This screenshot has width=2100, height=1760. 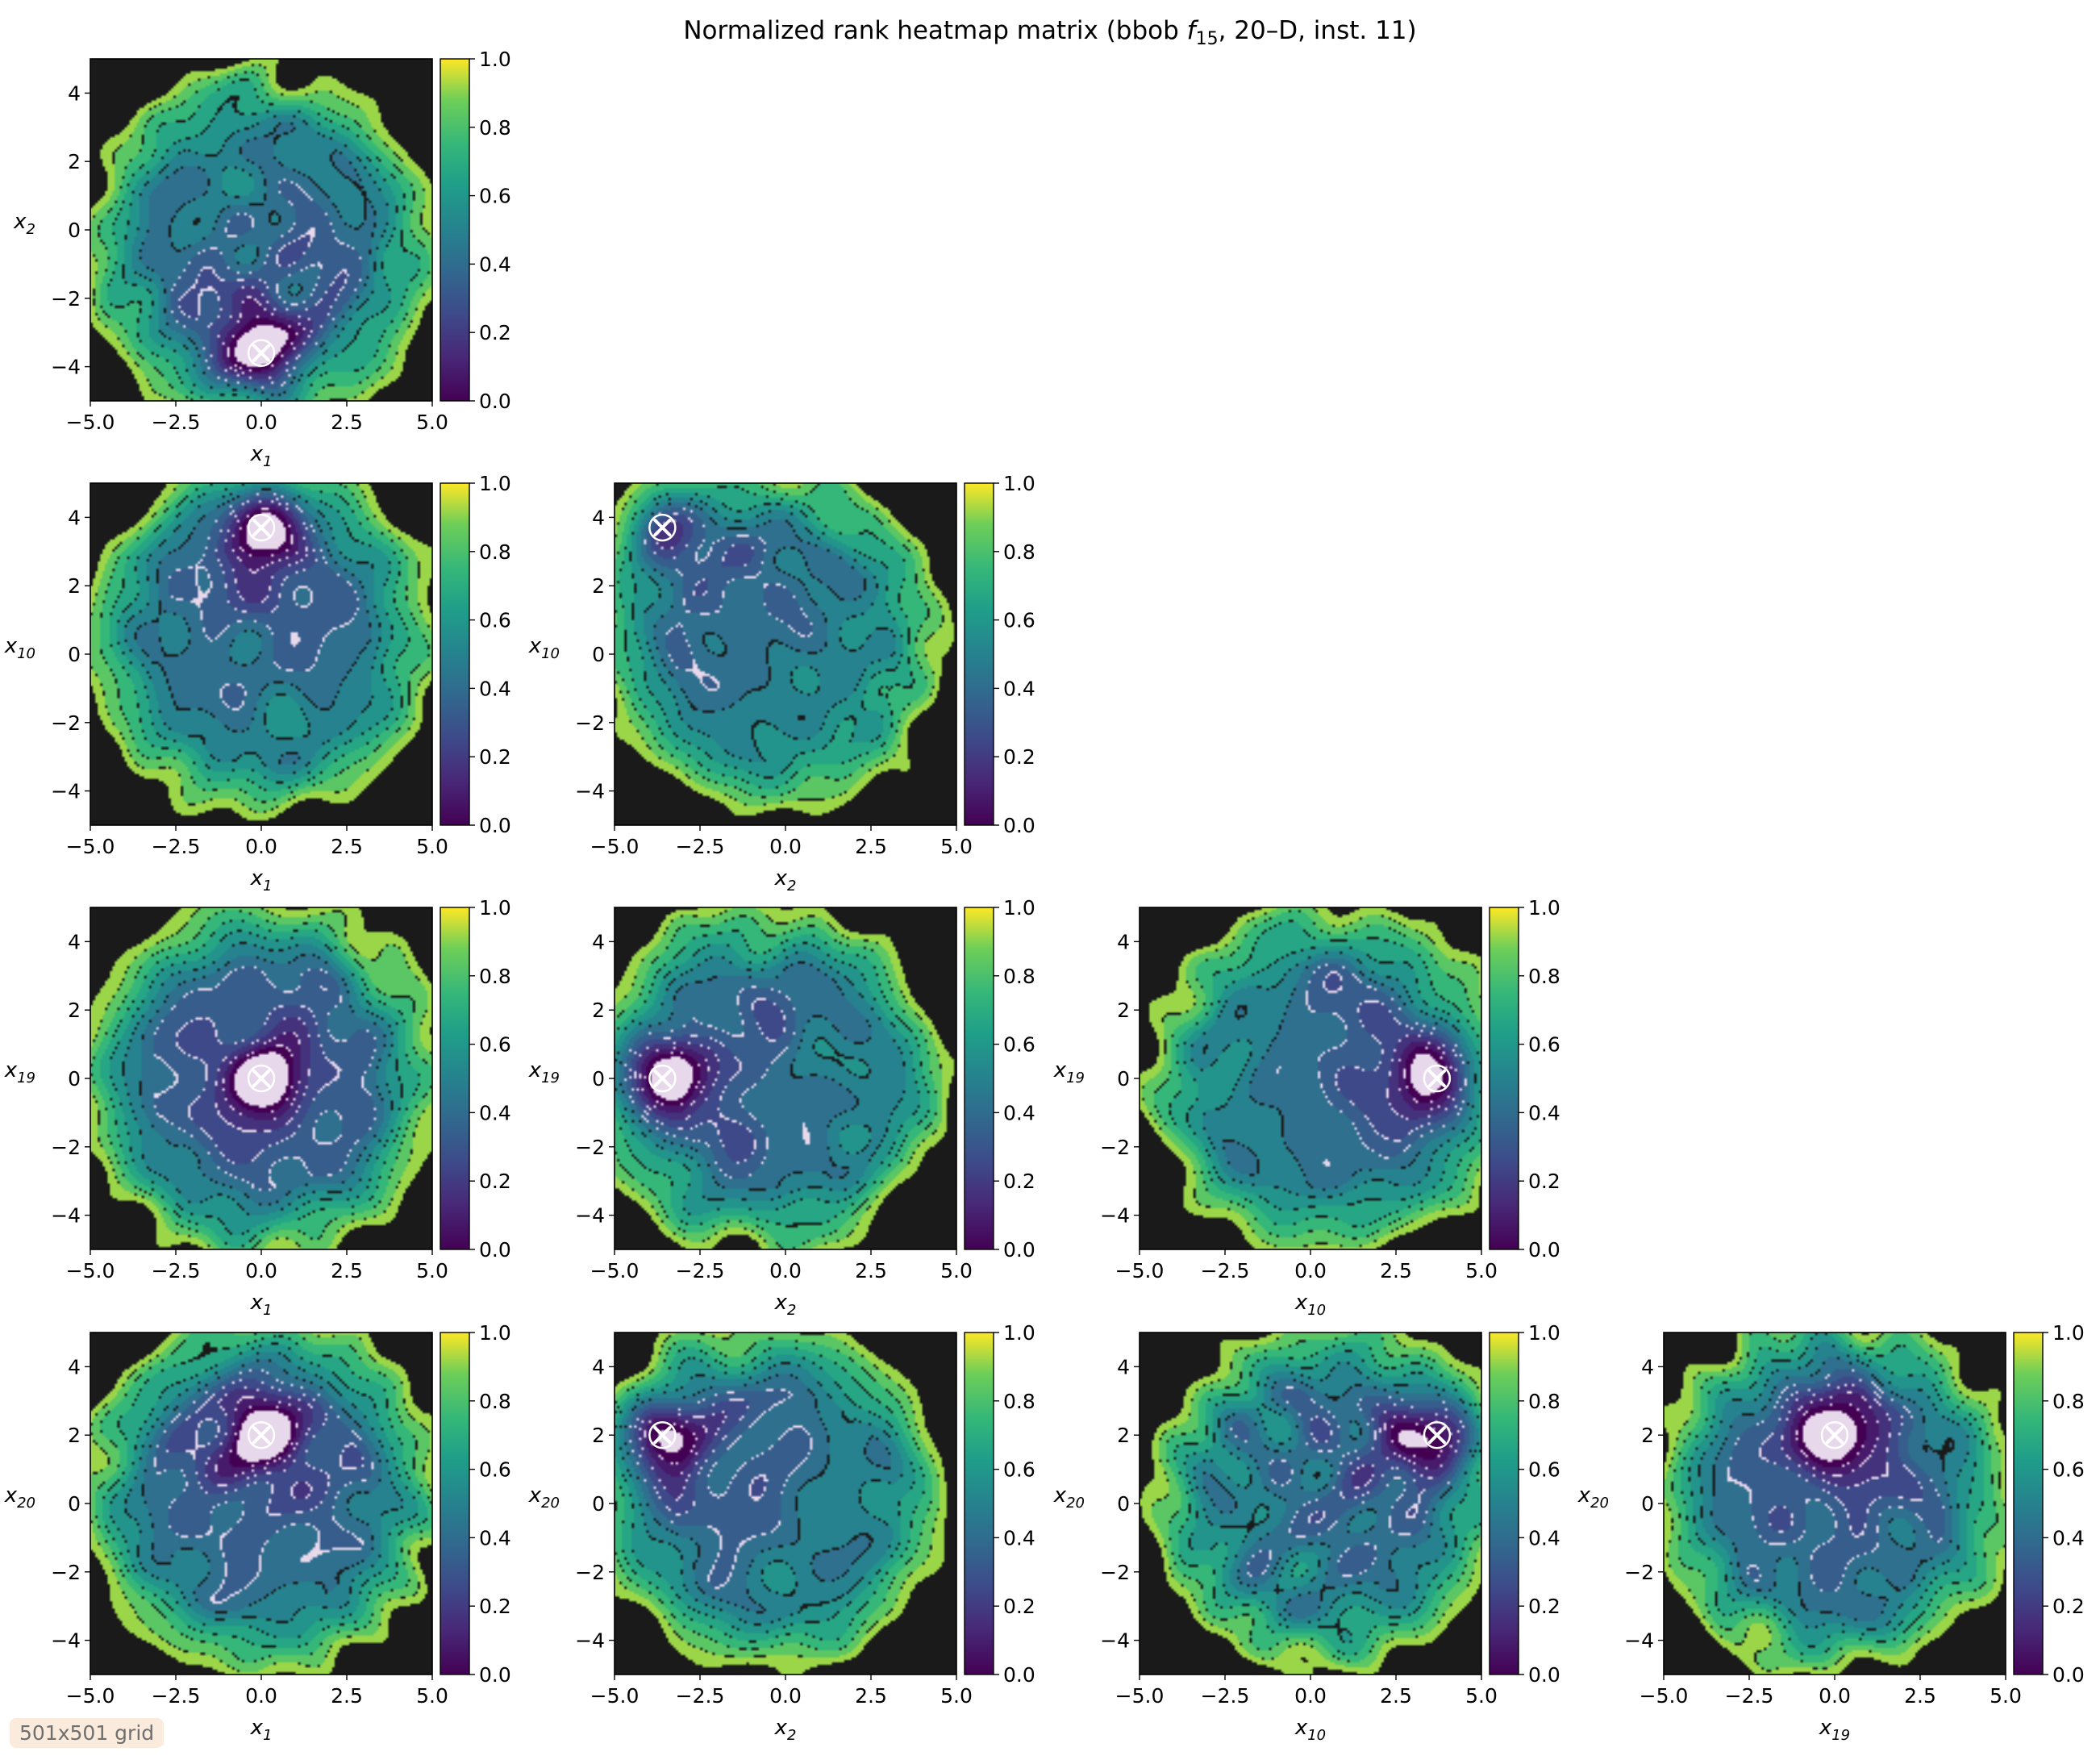 What do you see at coordinates (544, 1072) in the screenshot?
I see `y-axis-label: x19` at bounding box center [544, 1072].